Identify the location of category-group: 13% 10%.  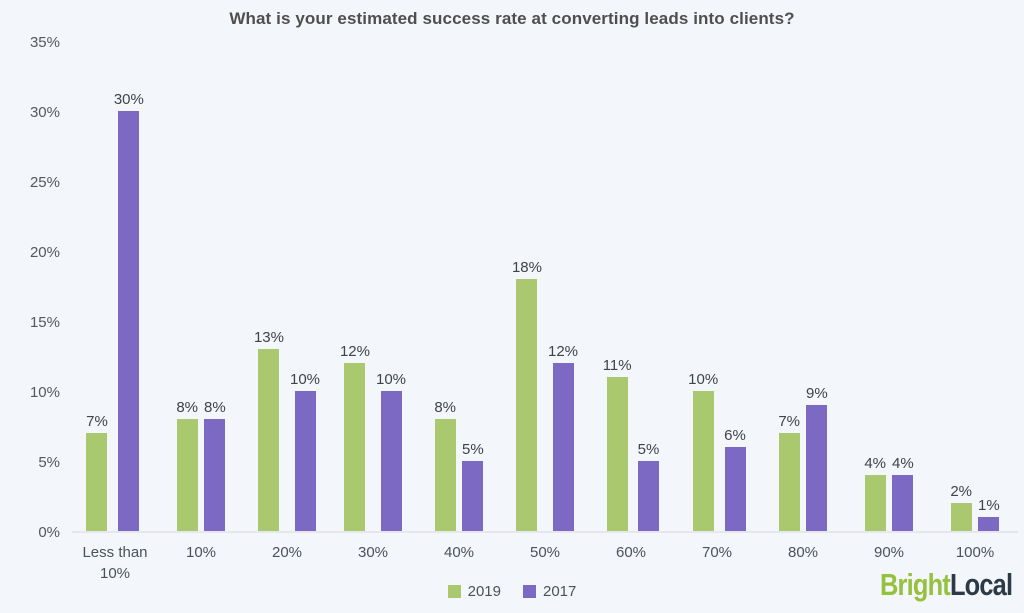
(287, 430).